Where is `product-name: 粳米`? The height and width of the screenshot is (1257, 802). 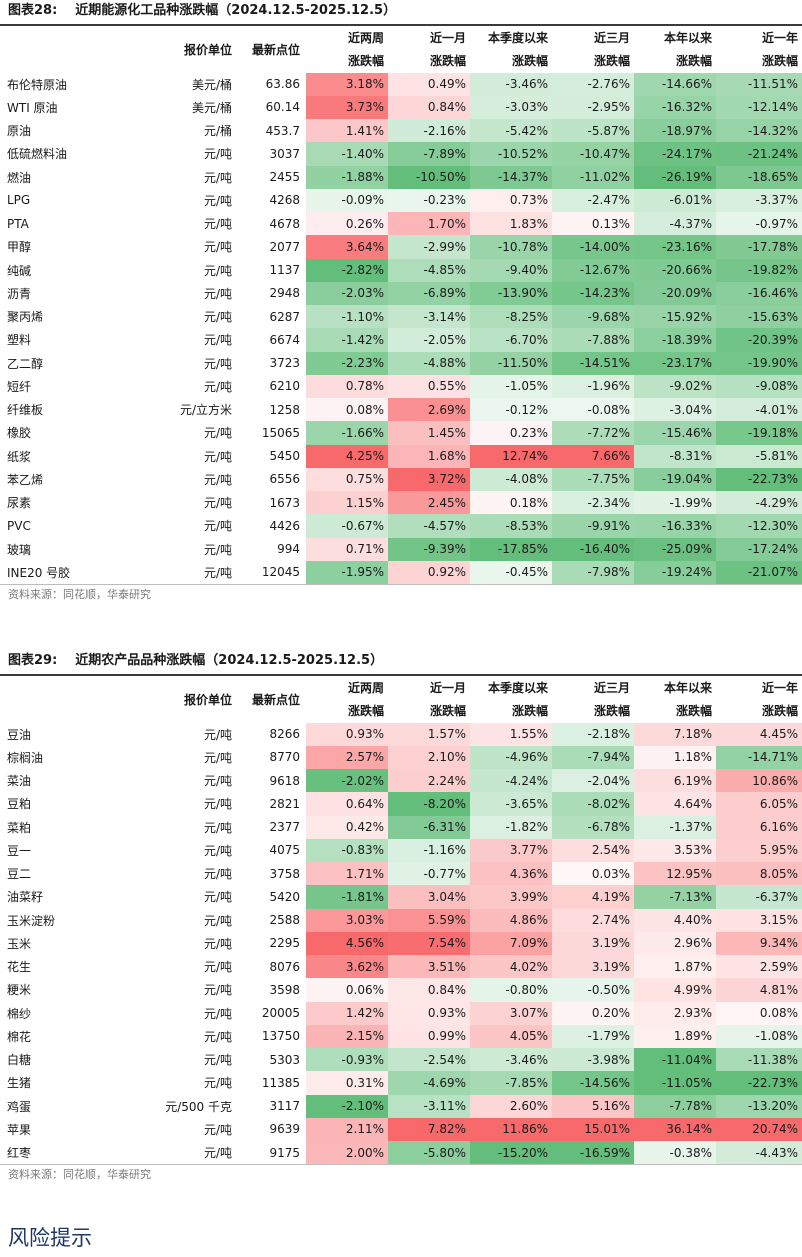 product-name: 粳米 is located at coordinates (19, 990).